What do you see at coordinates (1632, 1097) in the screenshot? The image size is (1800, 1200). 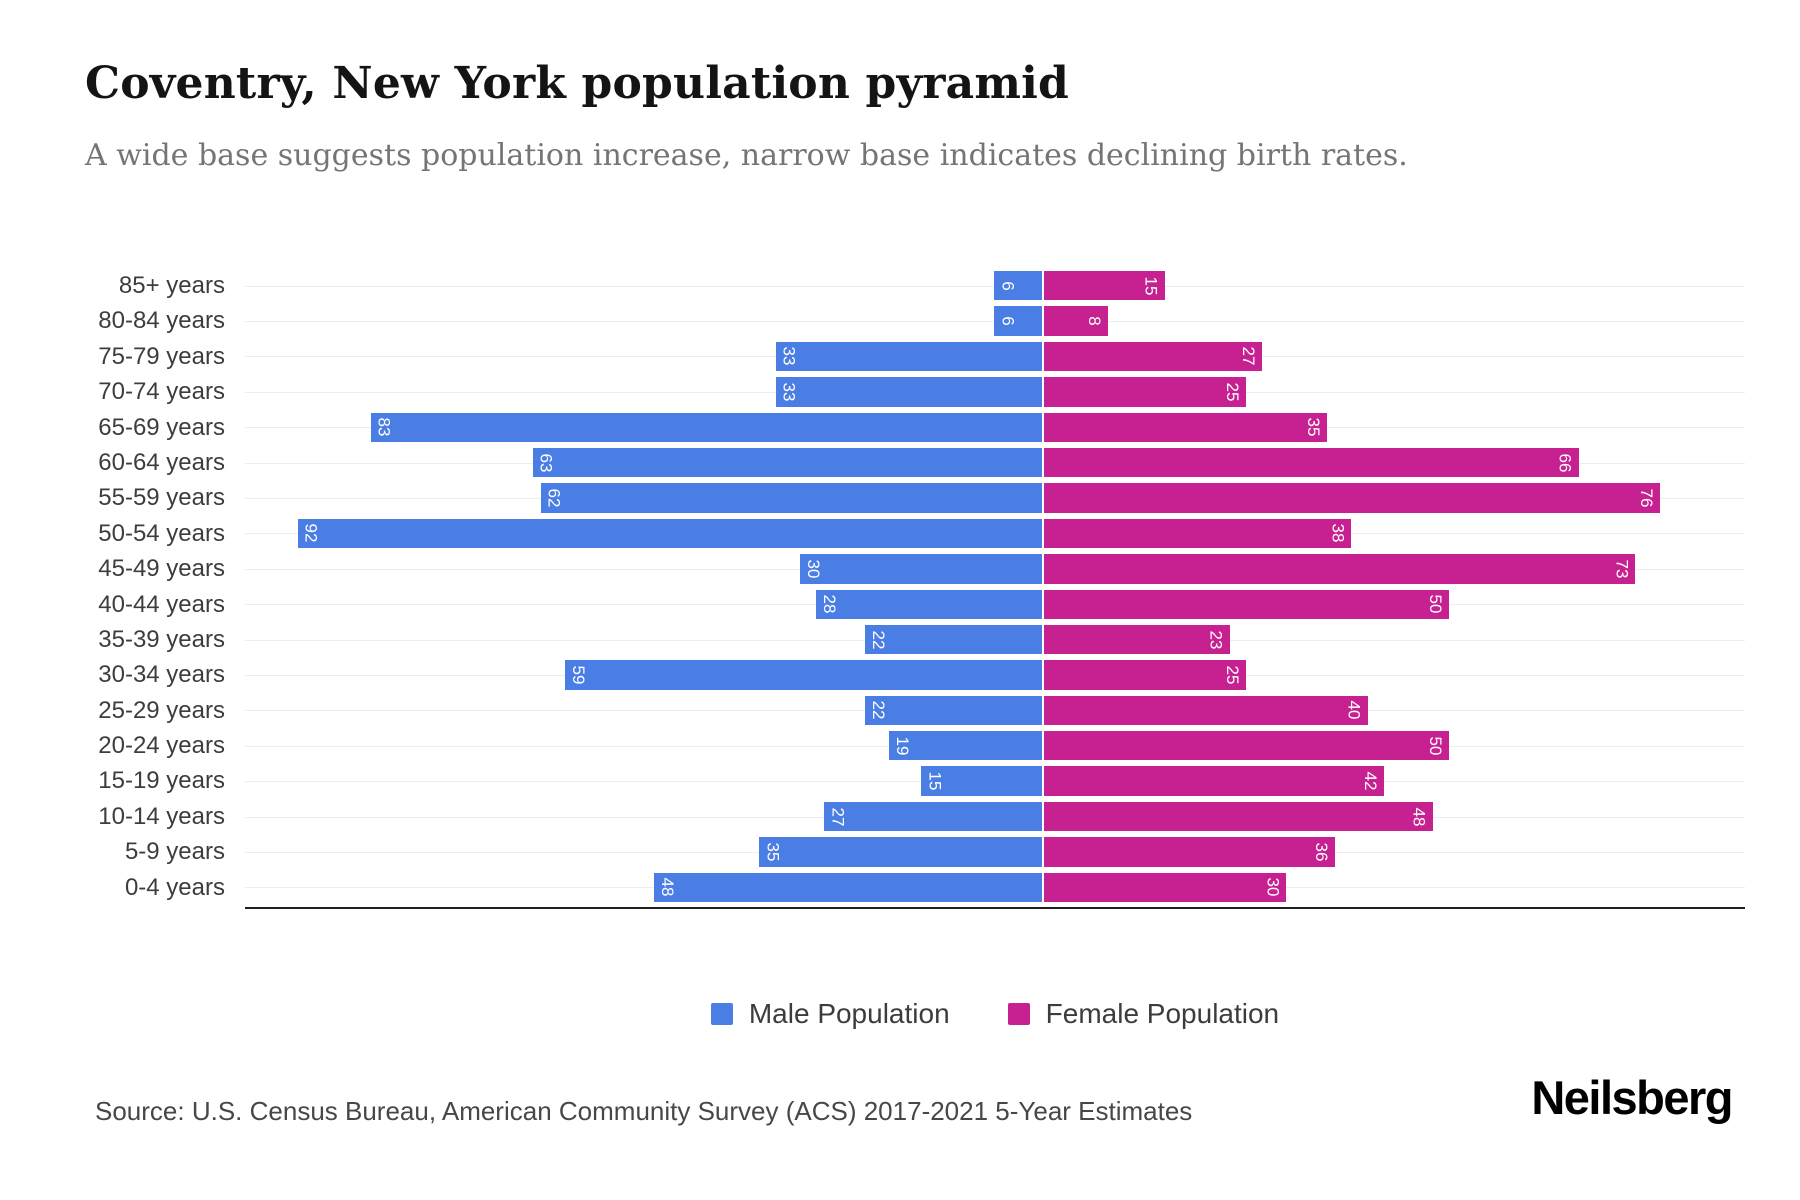 I see `neilsberg-logo: Neilsberg` at bounding box center [1632, 1097].